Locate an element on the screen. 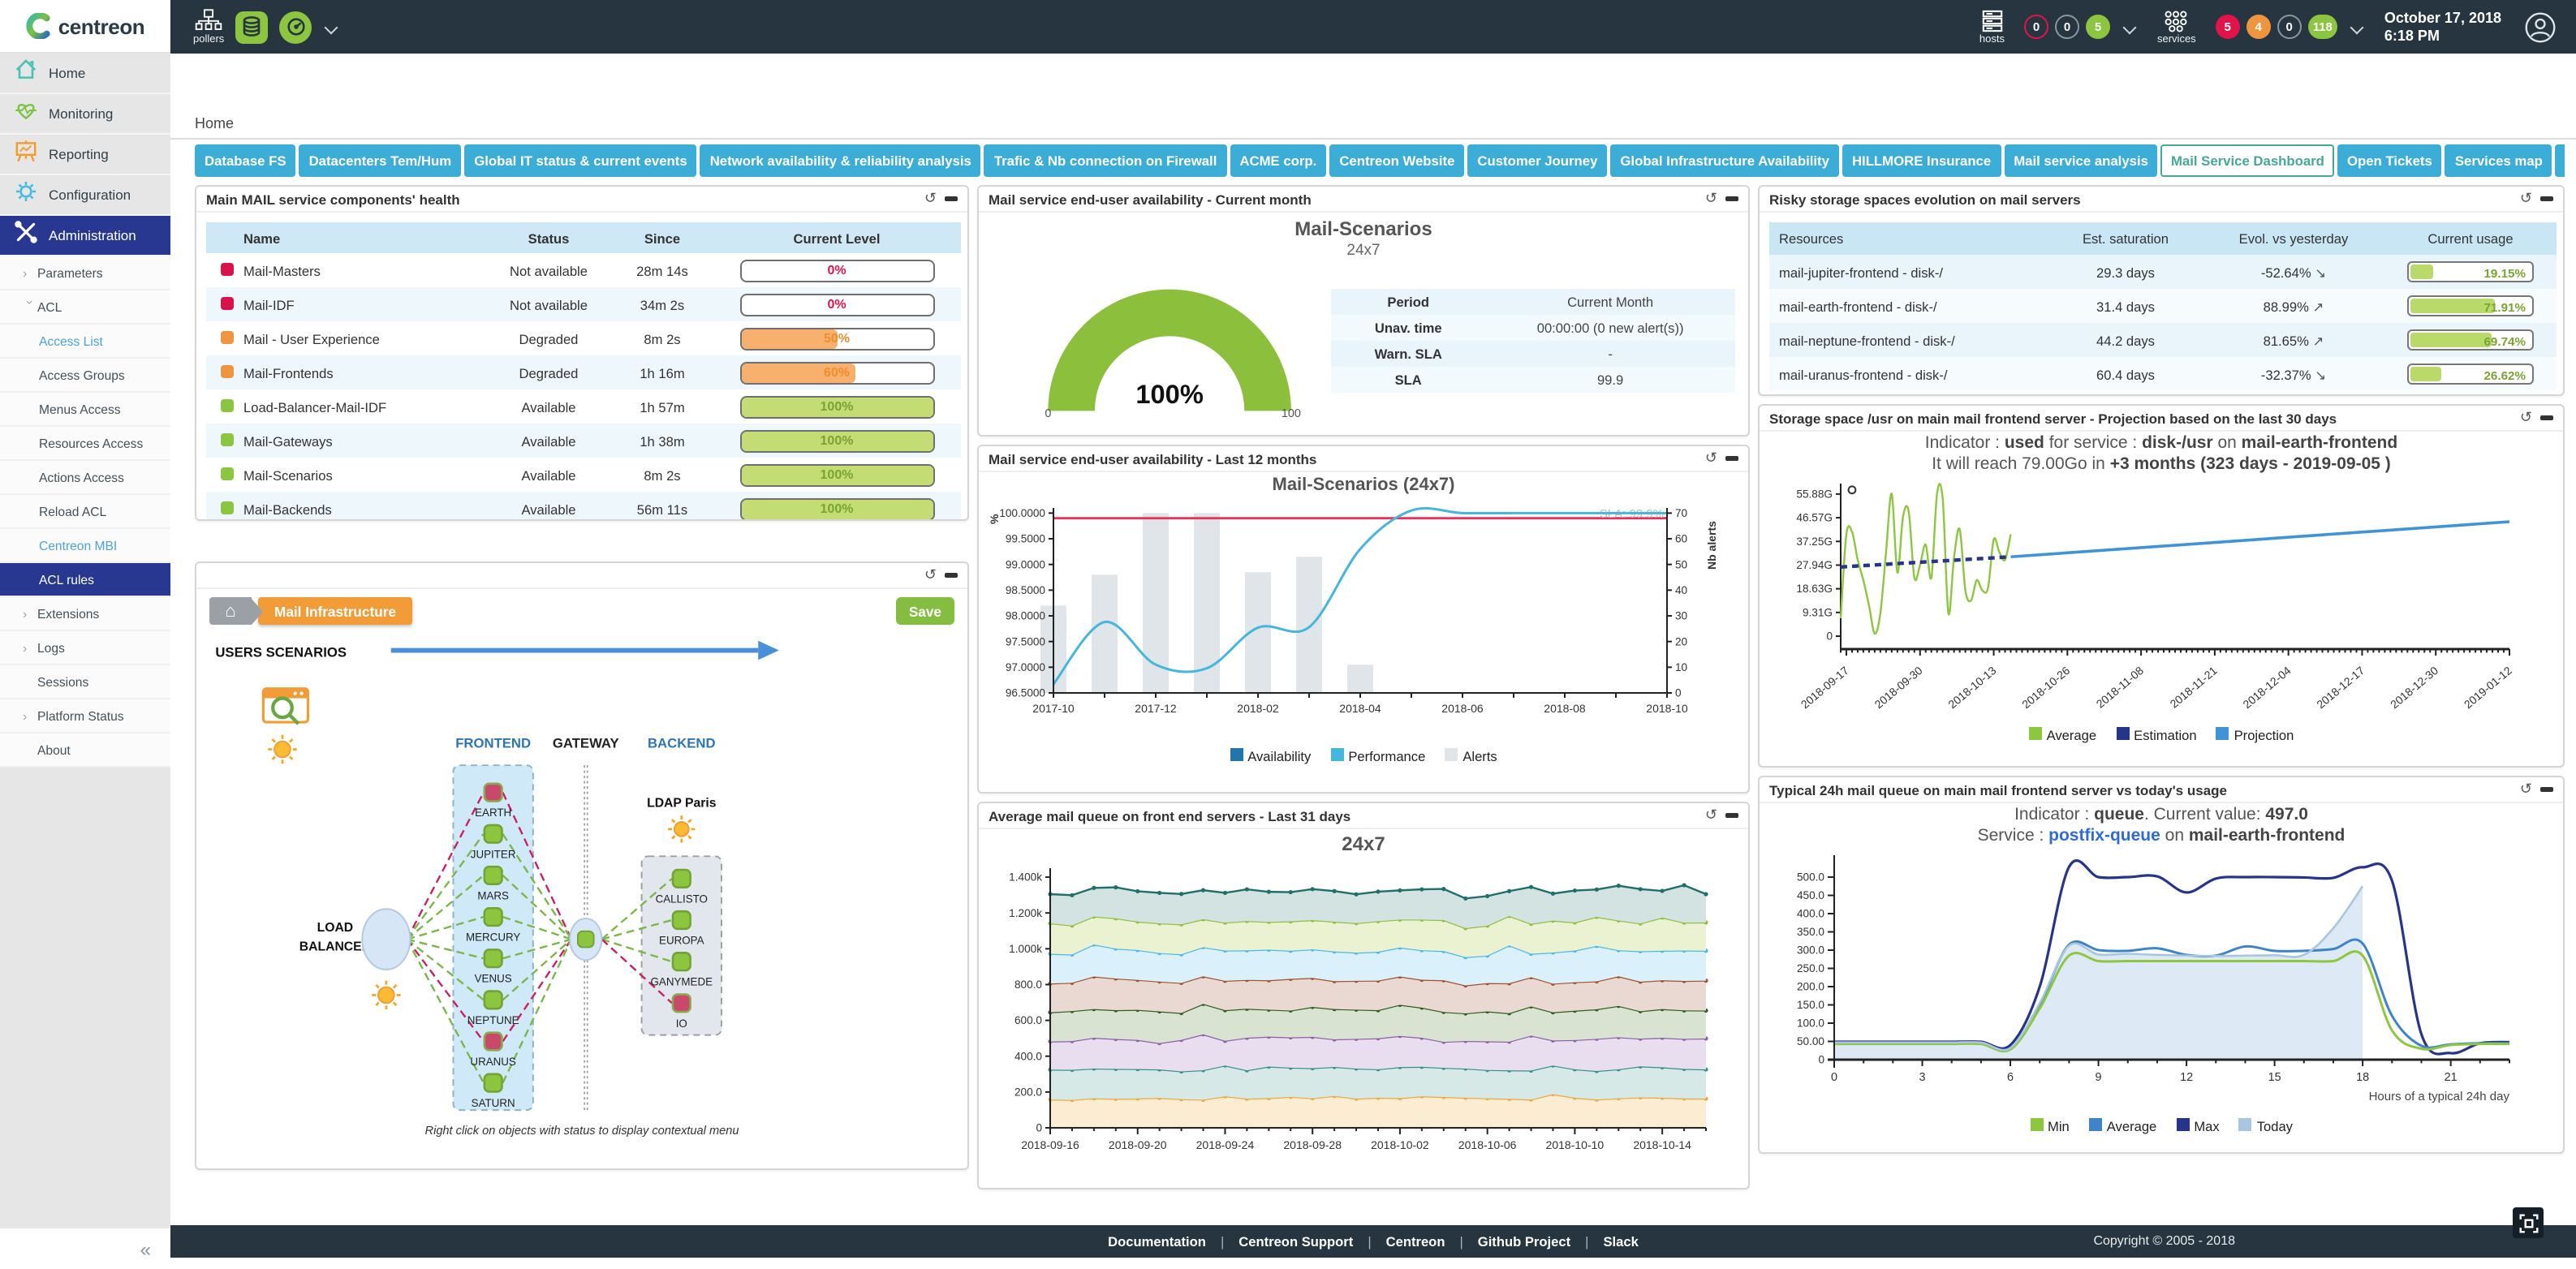  footer-link-centreon: Centreon is located at coordinates (1415, 1241).